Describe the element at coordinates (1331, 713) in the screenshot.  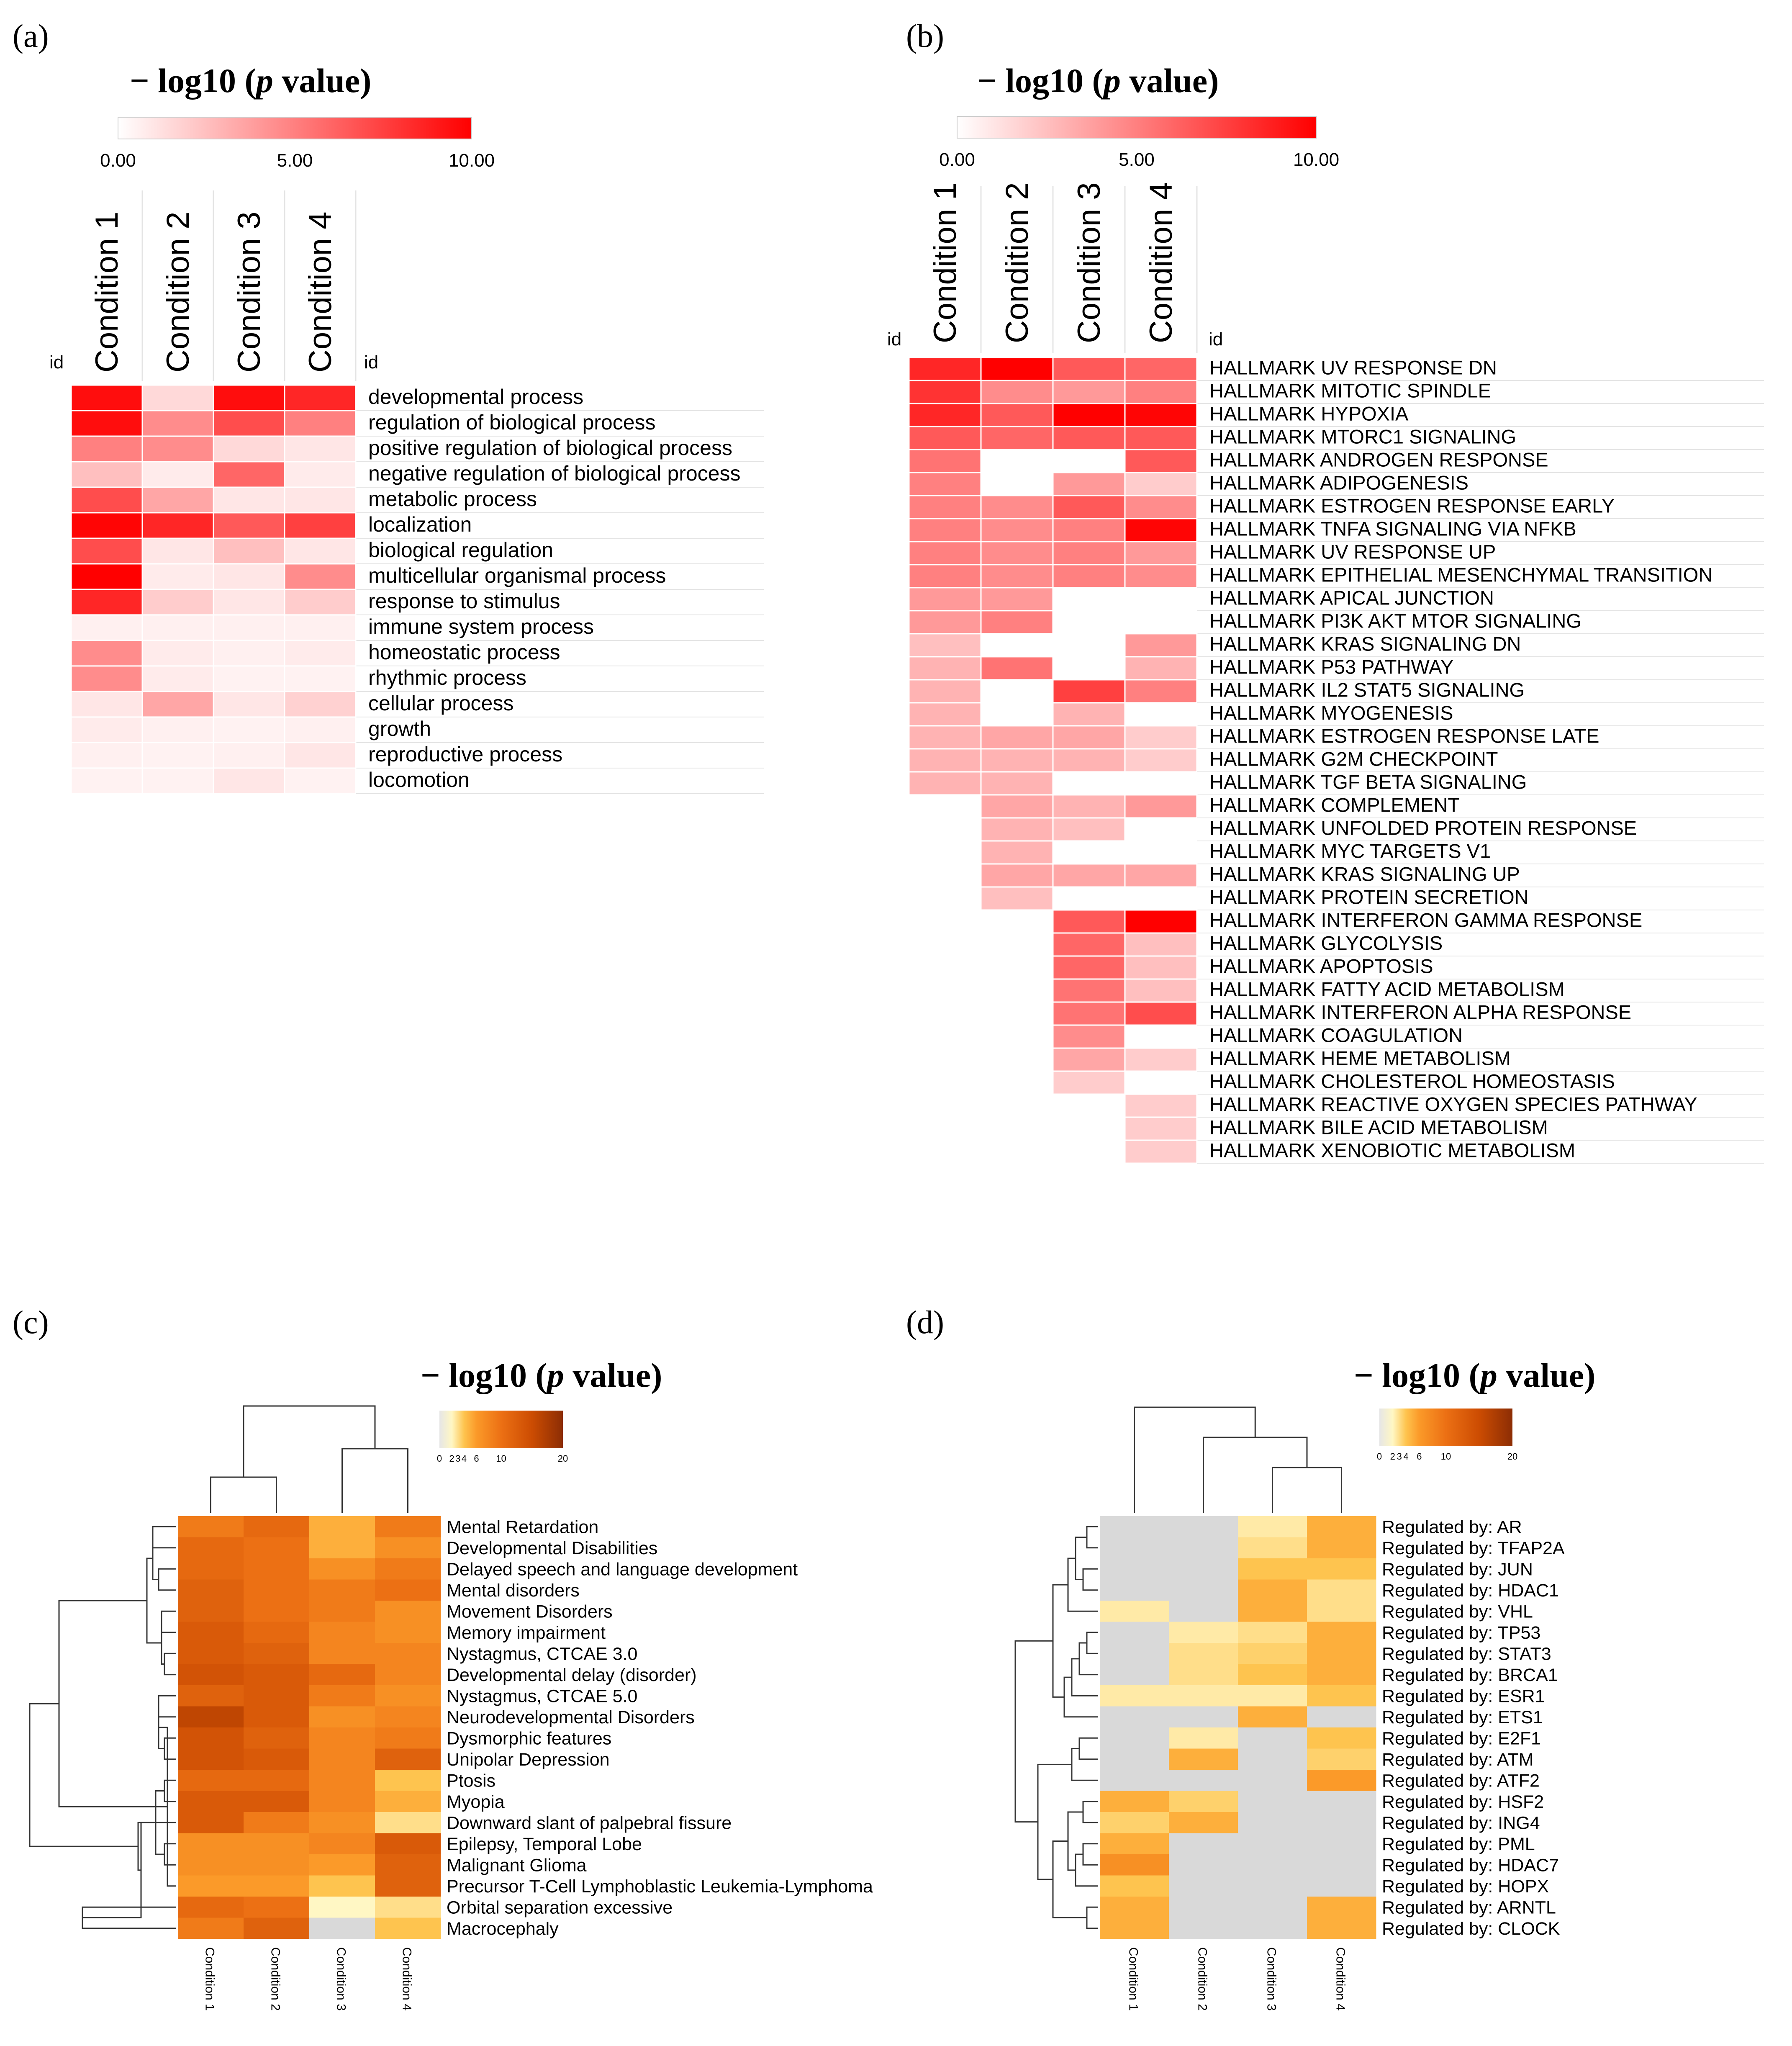
I see `row-label: HALLMARK MYOGENESIS` at that location.